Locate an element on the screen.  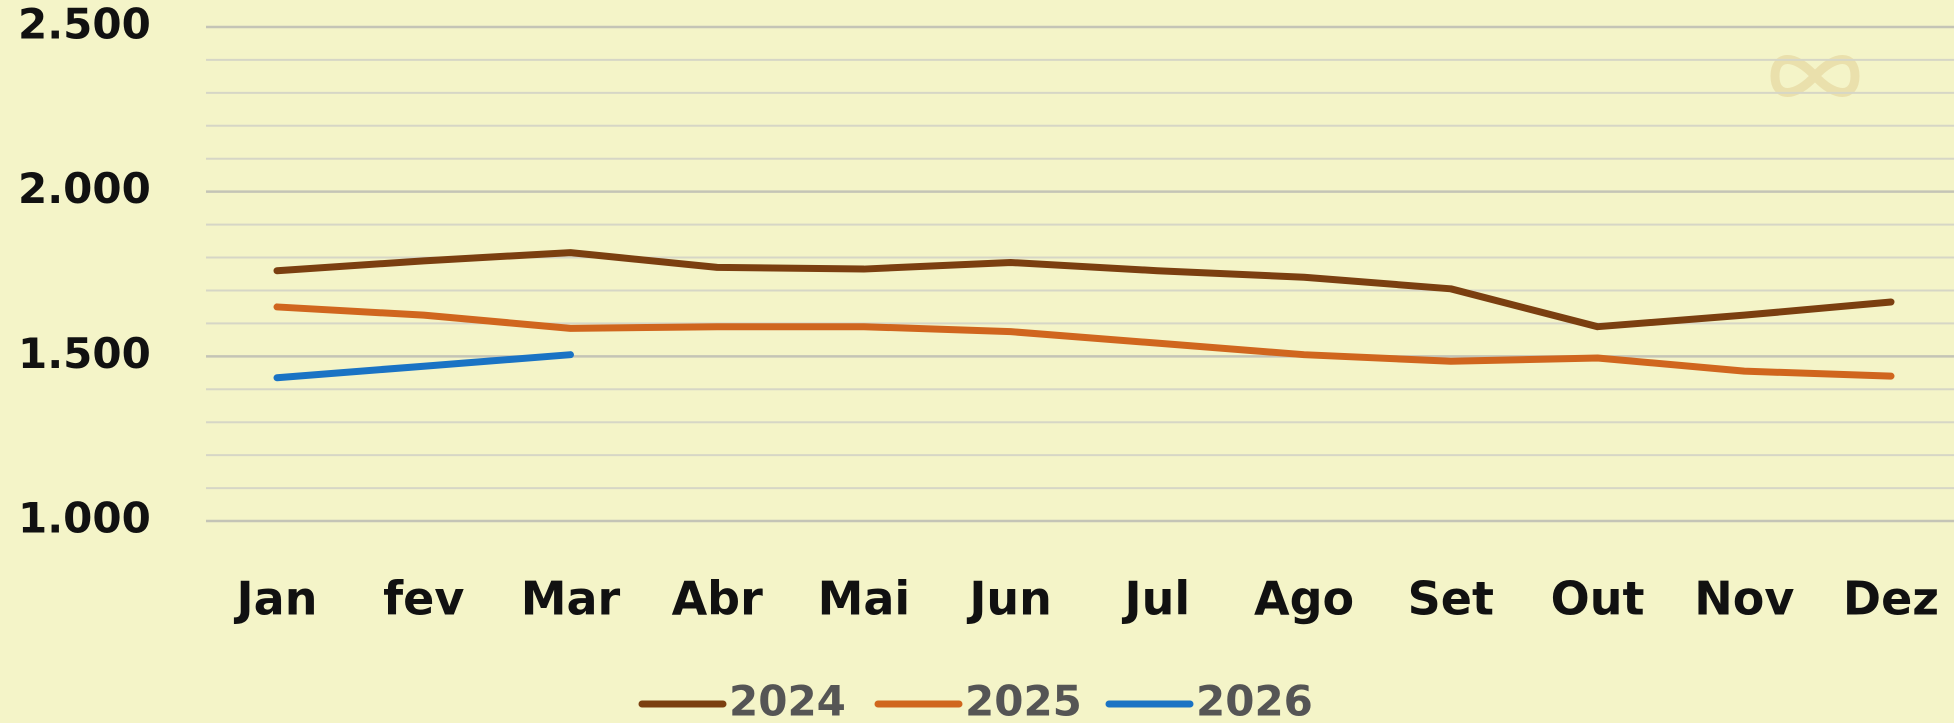
x-tick-label: Dez is located at coordinates (1891, 599).